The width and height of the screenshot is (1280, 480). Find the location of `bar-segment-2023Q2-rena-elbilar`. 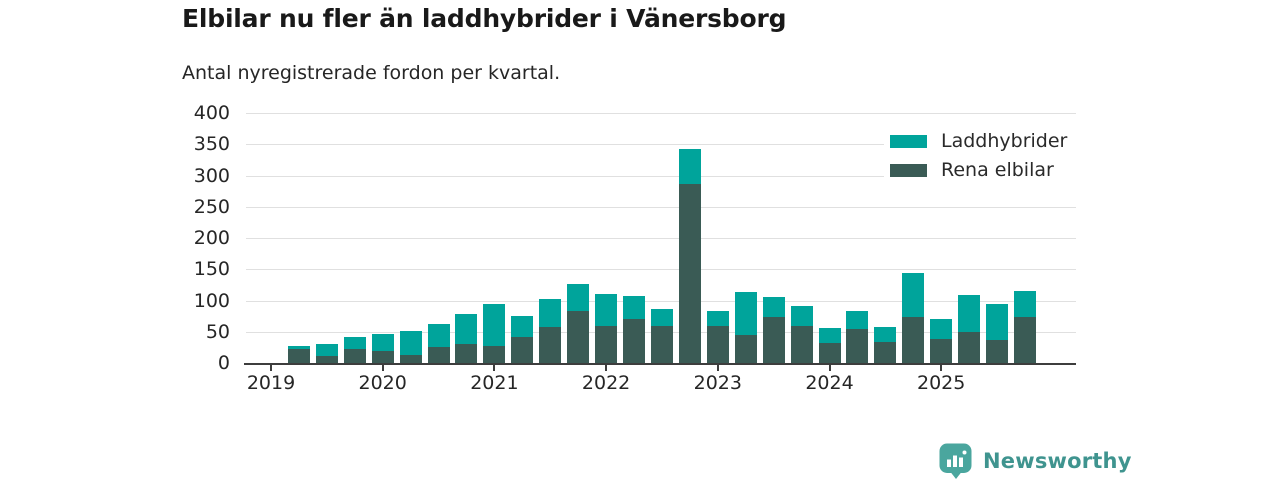

bar-segment-2023Q2-rena-elbilar is located at coordinates (745, 348).